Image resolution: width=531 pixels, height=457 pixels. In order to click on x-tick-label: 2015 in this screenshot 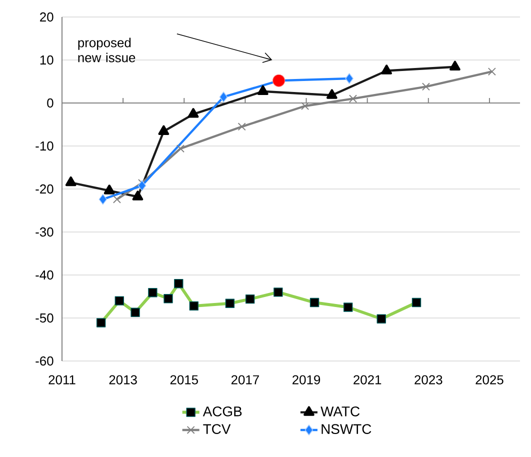, I will do `click(184, 379)`.